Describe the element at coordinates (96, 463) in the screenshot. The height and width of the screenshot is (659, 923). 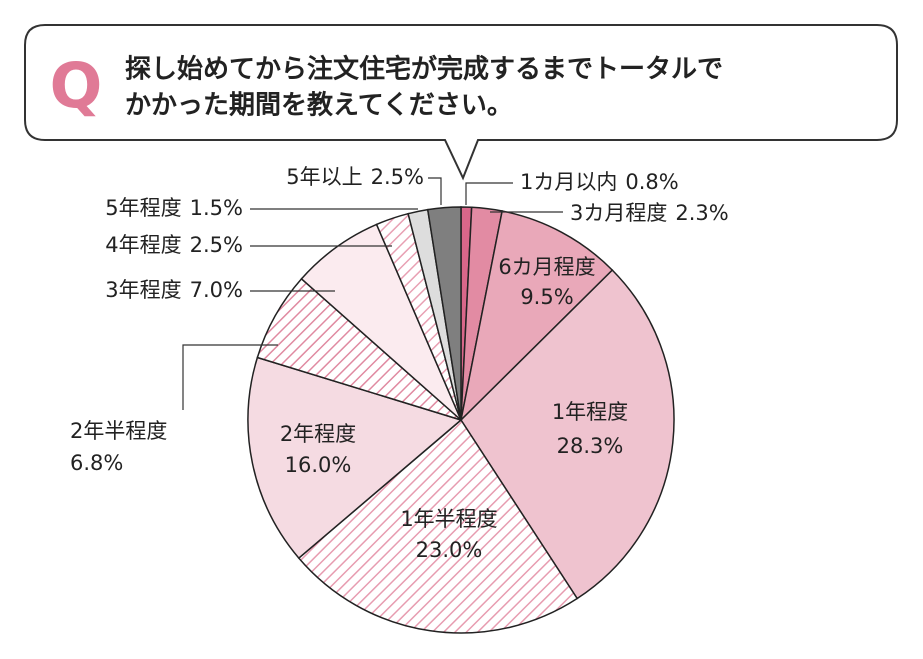
I see `value-label: 6.8%` at that location.